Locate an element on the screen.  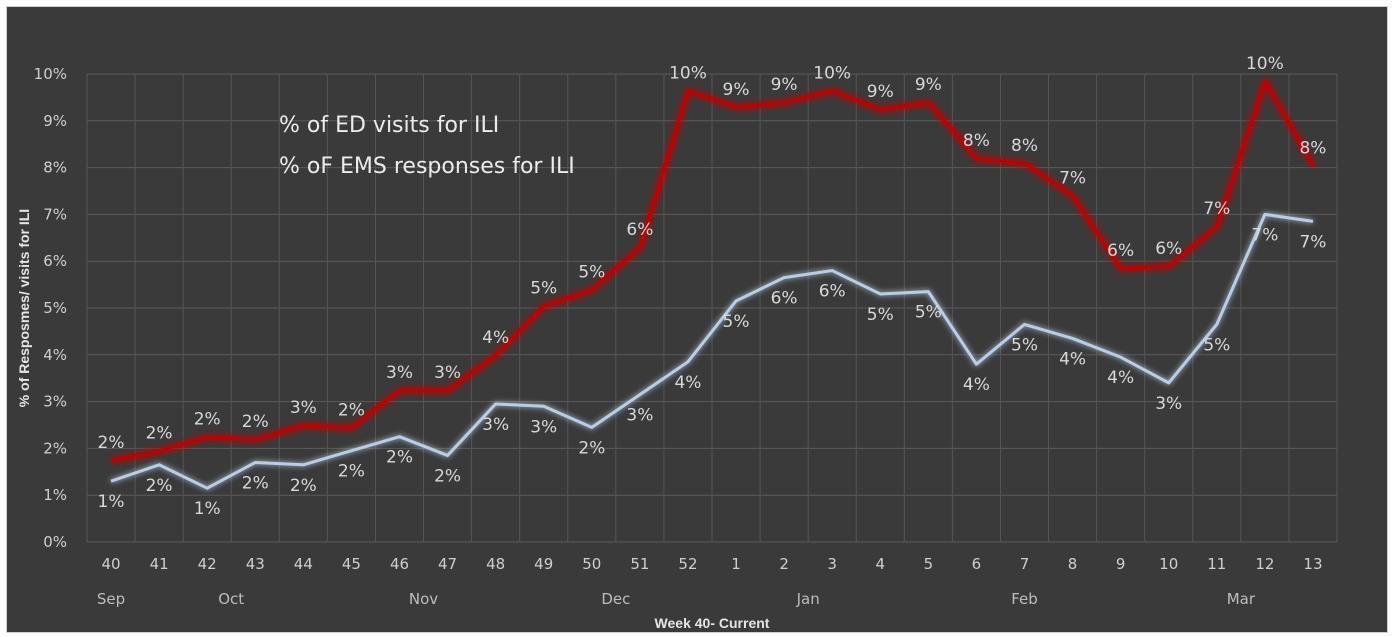
y-tick-label: 7% is located at coordinates (55, 214).